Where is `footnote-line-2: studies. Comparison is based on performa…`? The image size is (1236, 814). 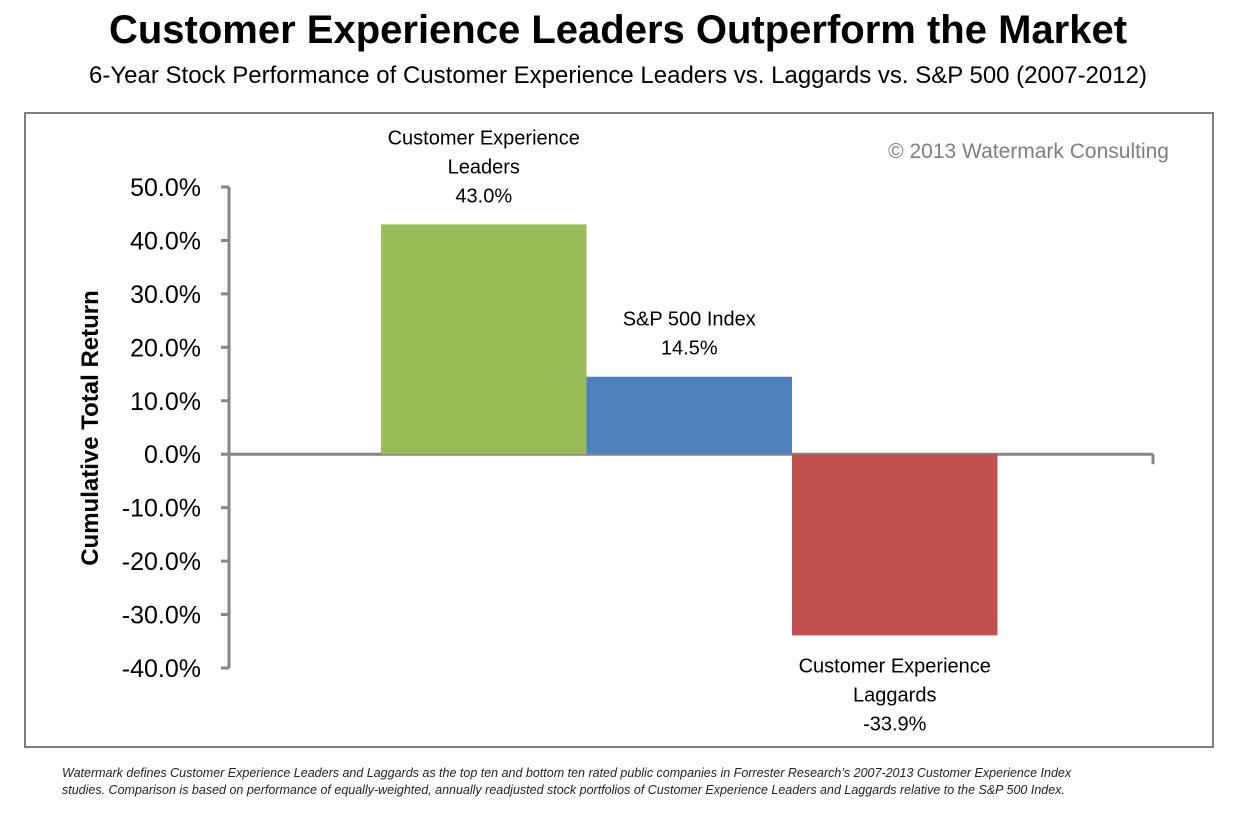
footnote-line-2: studies. Comparison is based on performa… is located at coordinates (563, 790).